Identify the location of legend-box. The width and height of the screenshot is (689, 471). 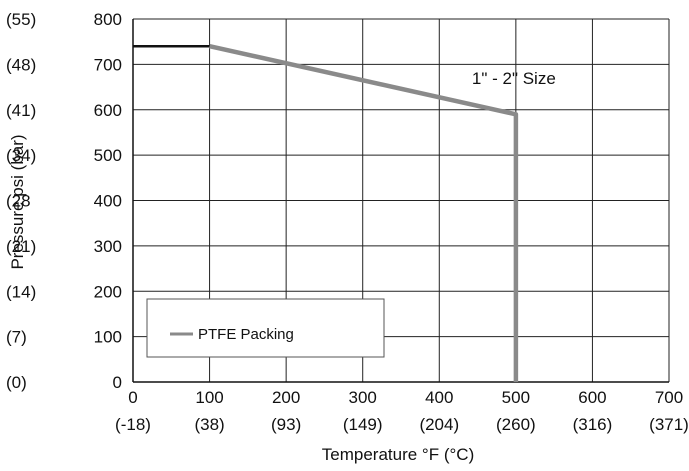
(265, 328).